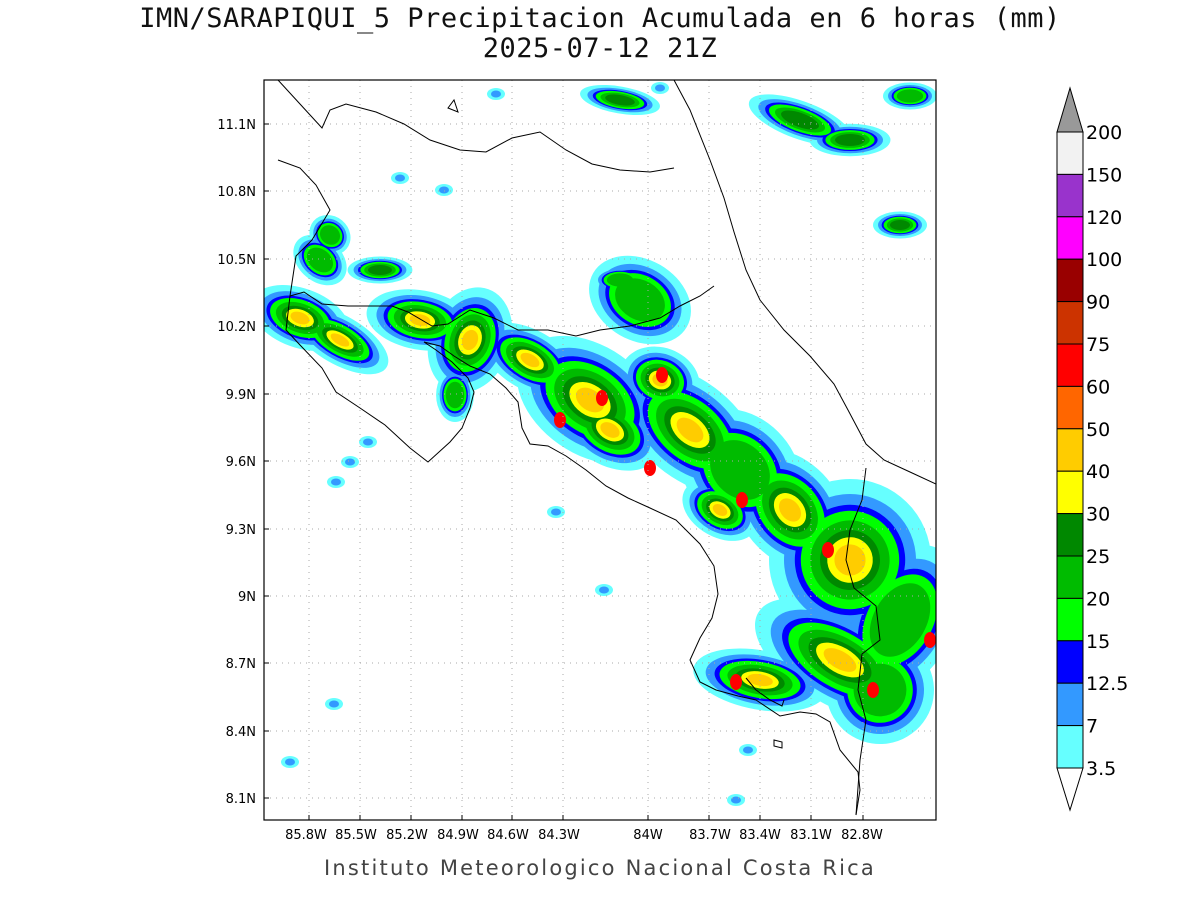 This screenshot has height=900, width=1200. What do you see at coordinates (407, 835) in the screenshot?
I see `lon-tick-label: 85.2W` at bounding box center [407, 835].